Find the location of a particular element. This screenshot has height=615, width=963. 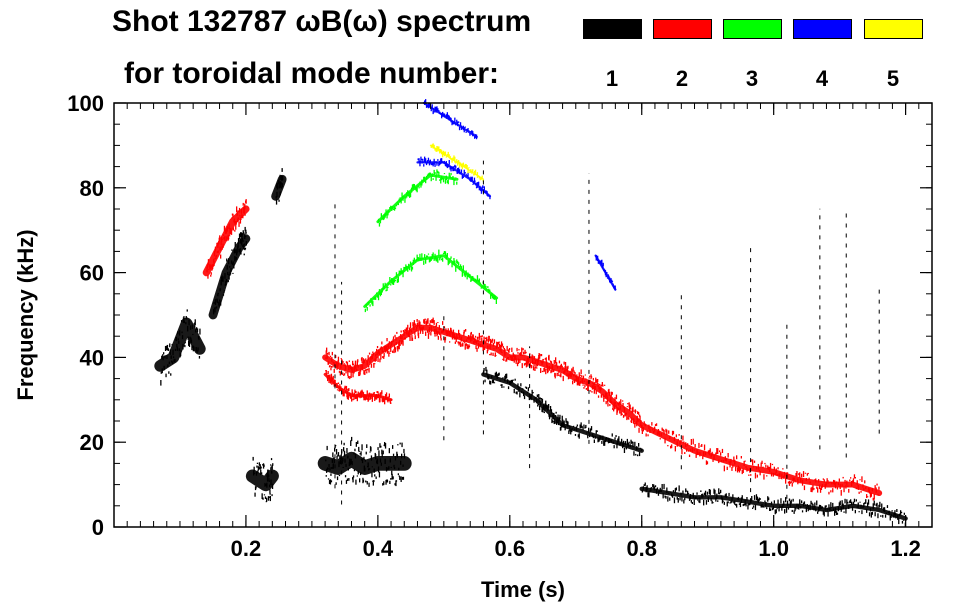

point-n=1-0-2-20 is located at coordinates (197, 329).